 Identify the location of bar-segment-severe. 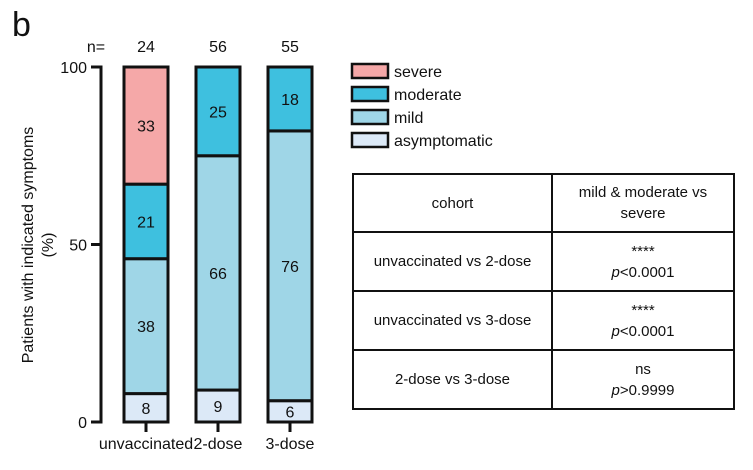
(146, 125).